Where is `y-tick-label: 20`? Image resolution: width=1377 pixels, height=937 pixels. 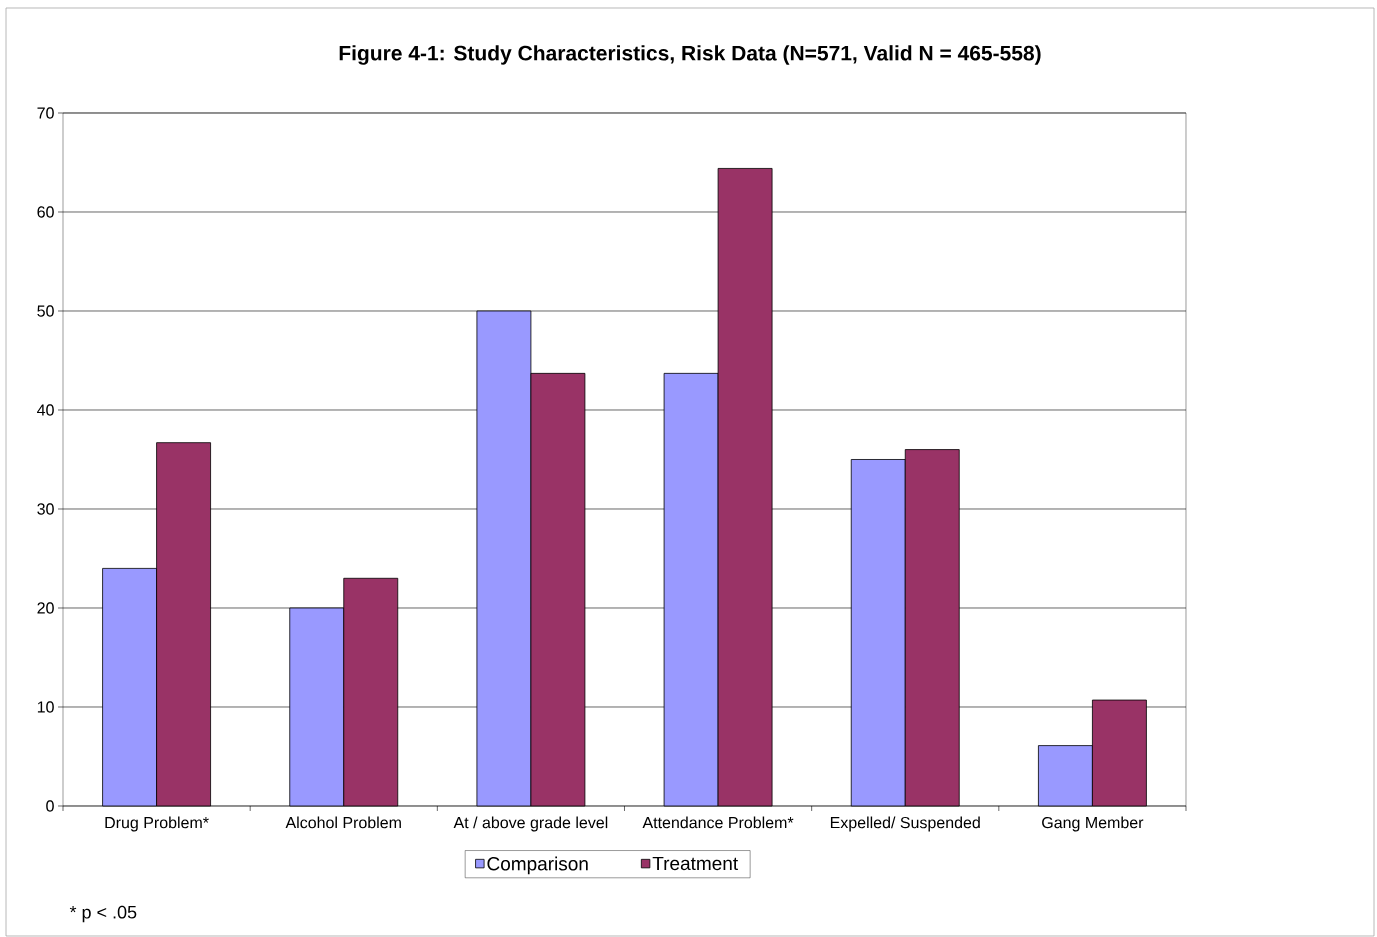 y-tick-label: 20 is located at coordinates (45, 608).